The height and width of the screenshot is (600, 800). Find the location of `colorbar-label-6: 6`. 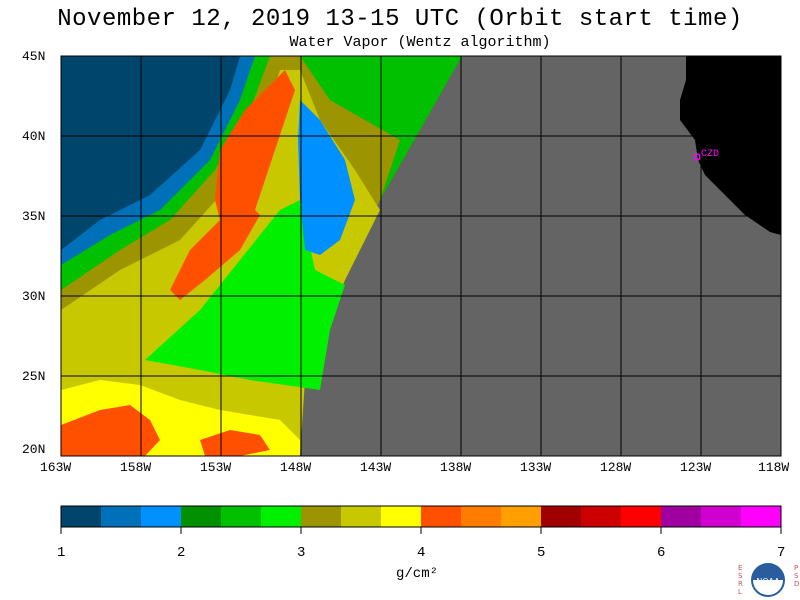

colorbar-label-6: 6 is located at coordinates (661, 553).